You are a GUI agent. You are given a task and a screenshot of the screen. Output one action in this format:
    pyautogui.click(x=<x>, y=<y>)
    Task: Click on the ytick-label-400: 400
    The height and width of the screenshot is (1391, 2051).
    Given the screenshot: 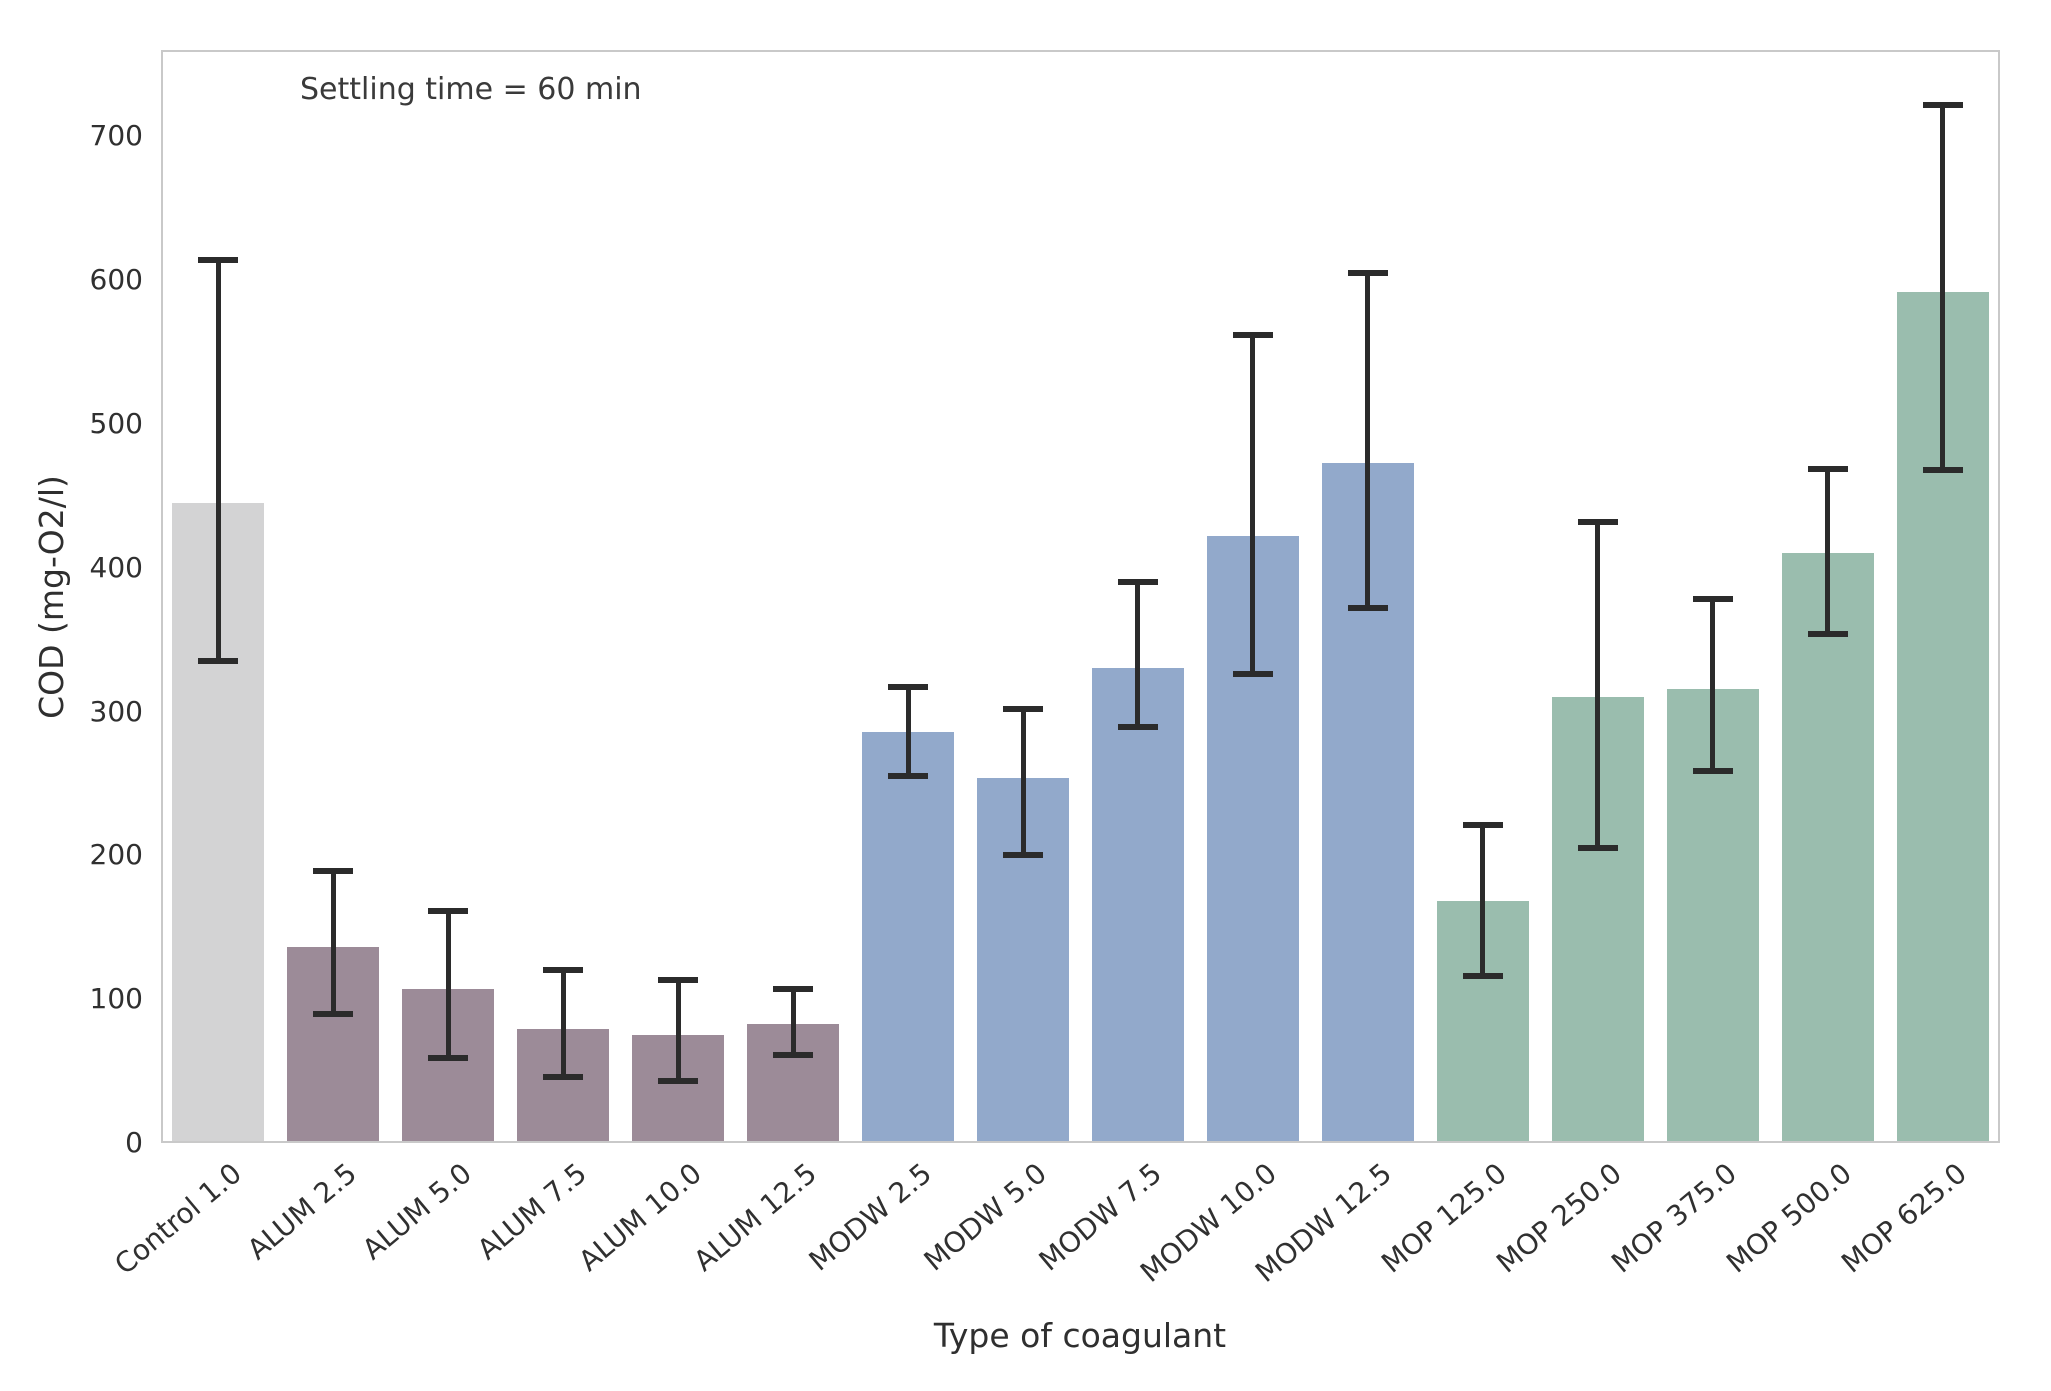 What is the action you would take?
    pyautogui.click(x=116, y=567)
    